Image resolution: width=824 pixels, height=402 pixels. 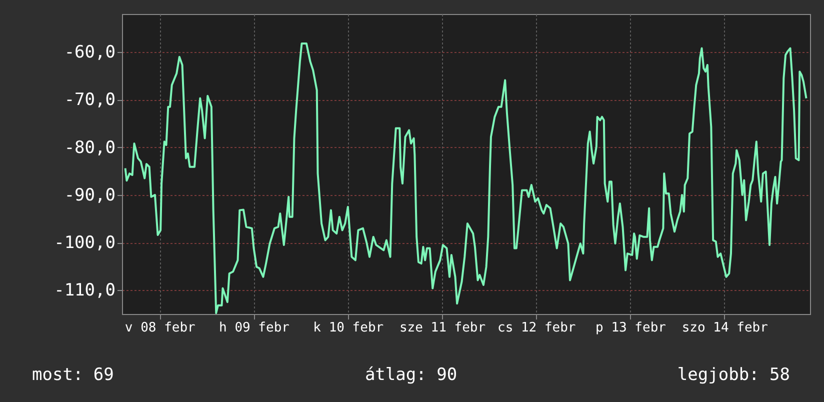 What do you see at coordinates (90, 148) in the screenshot?
I see `y-tick-label: -80,0` at bounding box center [90, 148].